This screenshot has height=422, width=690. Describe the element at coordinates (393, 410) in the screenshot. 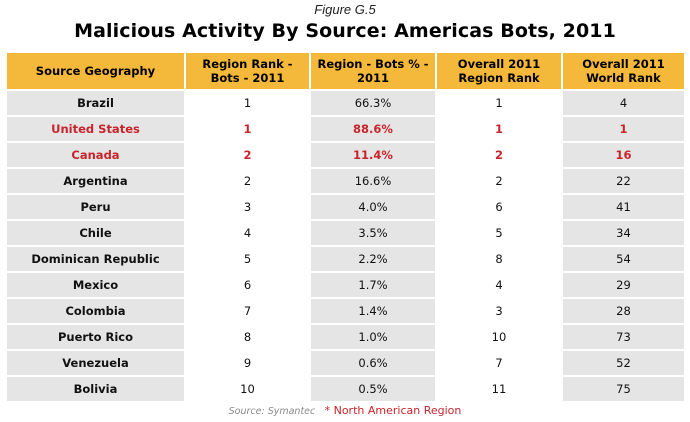

I see `footnote-text: * North American Region` at that location.